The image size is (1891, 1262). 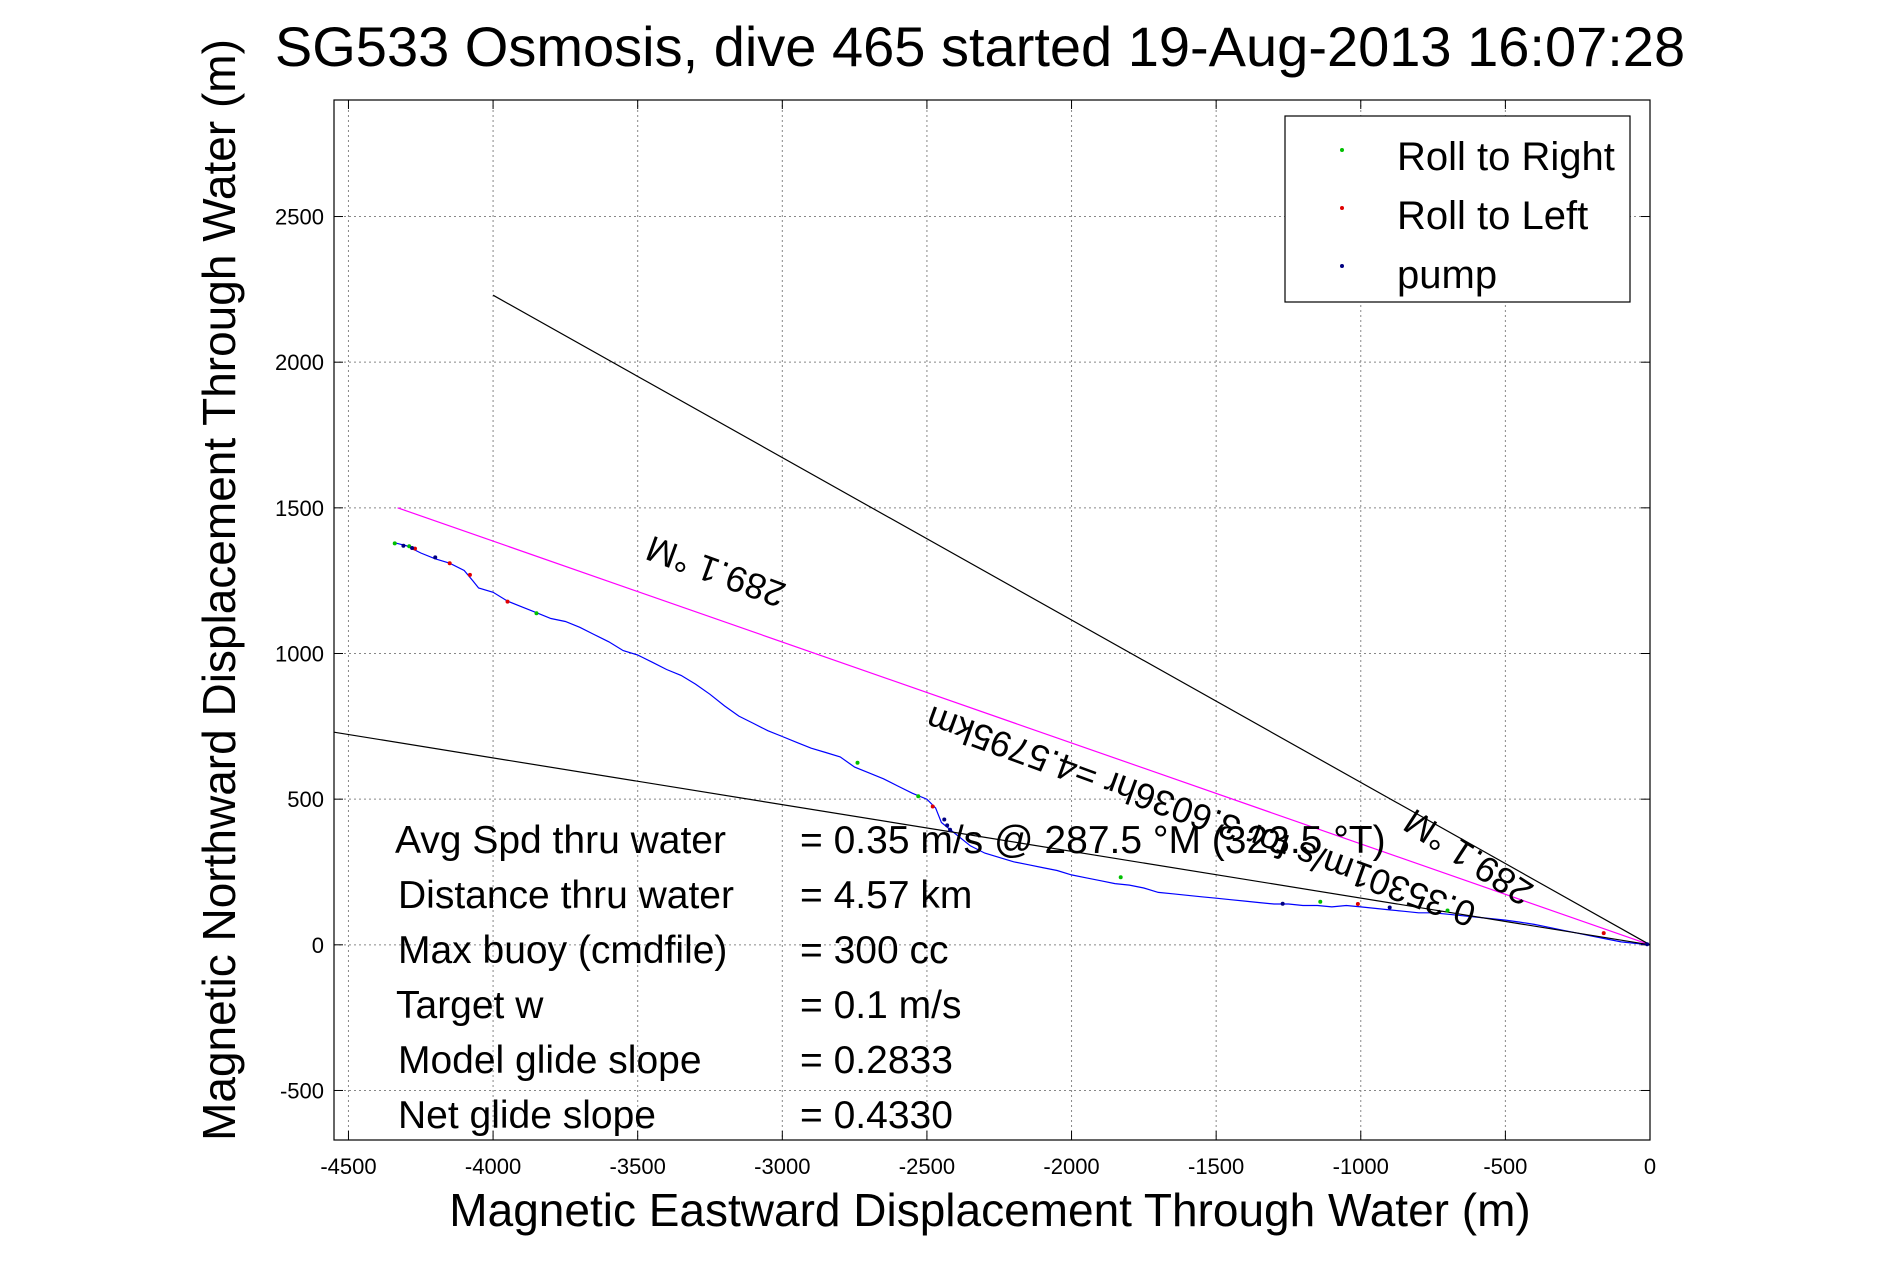 What do you see at coordinates (880, 1005) in the screenshot?
I see `stat-value: = 0.1 m/s` at bounding box center [880, 1005].